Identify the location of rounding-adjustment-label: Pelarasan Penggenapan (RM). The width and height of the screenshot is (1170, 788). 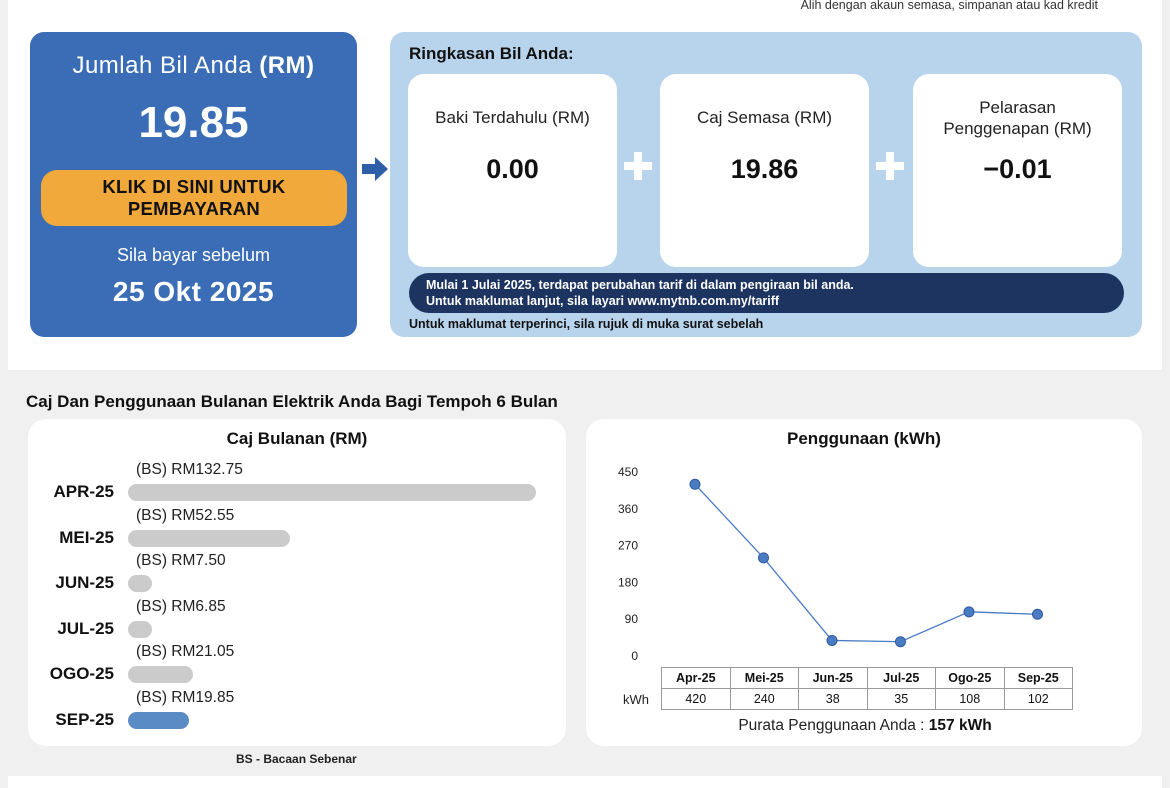
(1017, 118).